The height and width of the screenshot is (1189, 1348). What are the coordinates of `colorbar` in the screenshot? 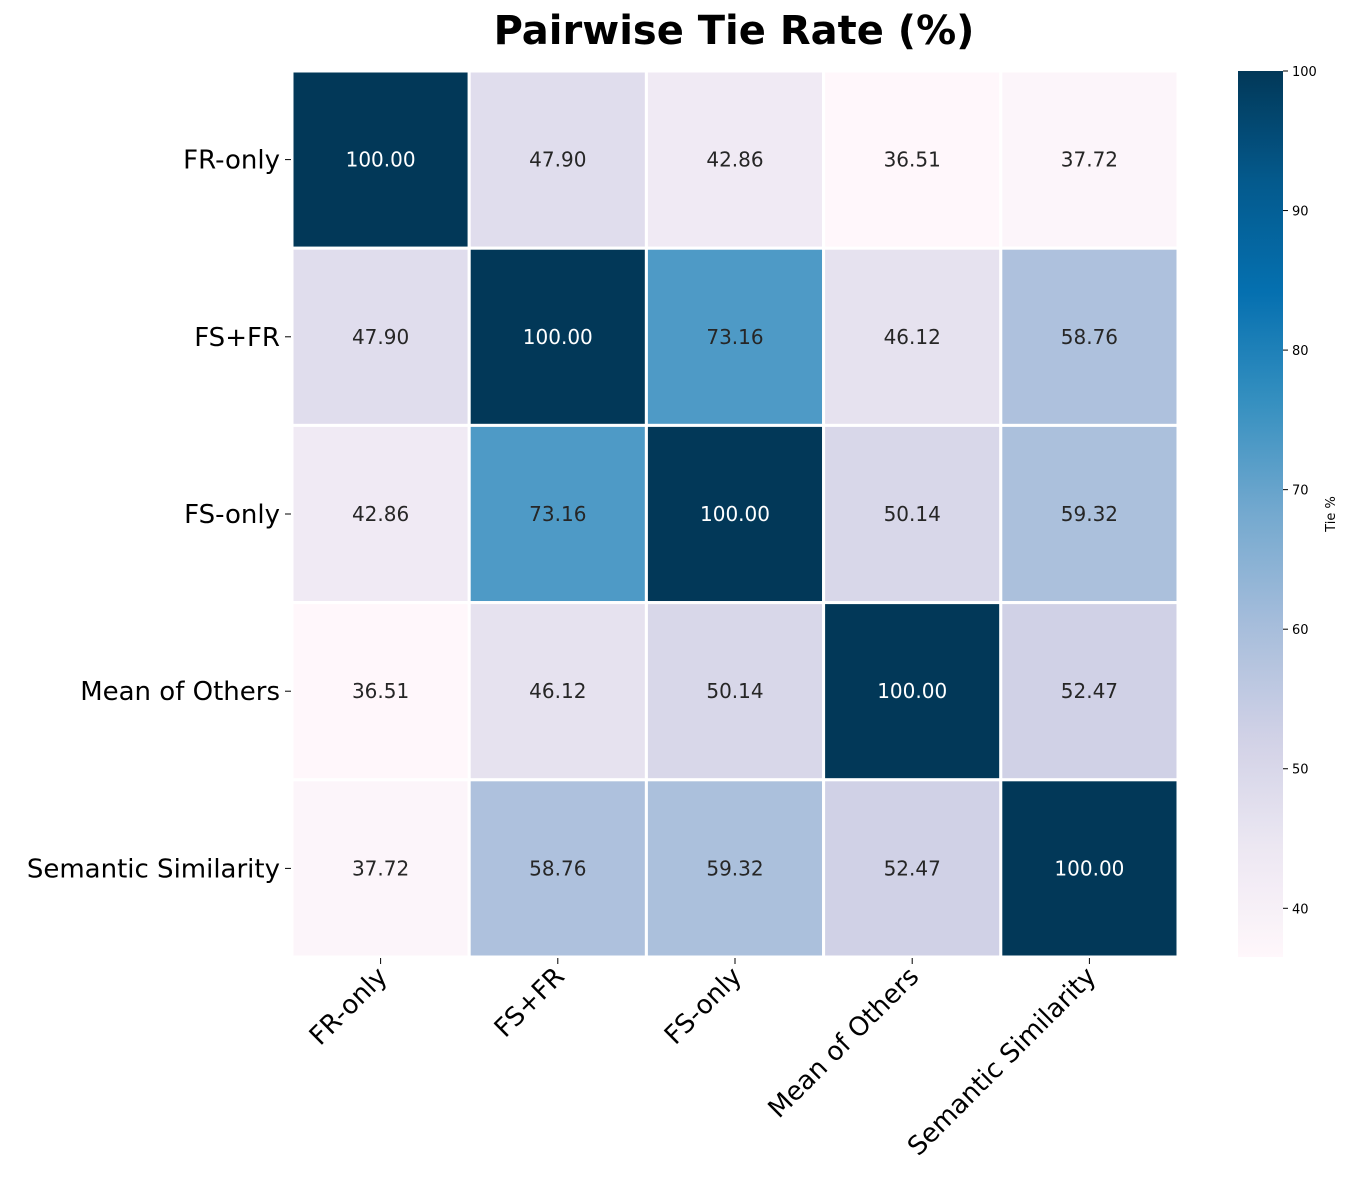 It's located at (1260, 514).